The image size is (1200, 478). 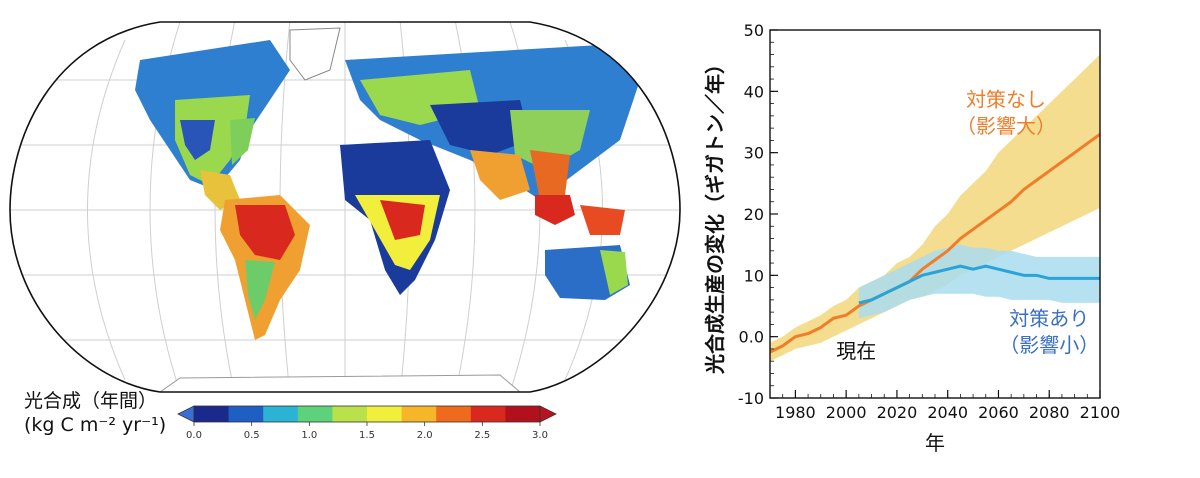 What do you see at coordinates (309, 435) in the screenshot?
I see `colorbar-tick-label: 1.0` at bounding box center [309, 435].